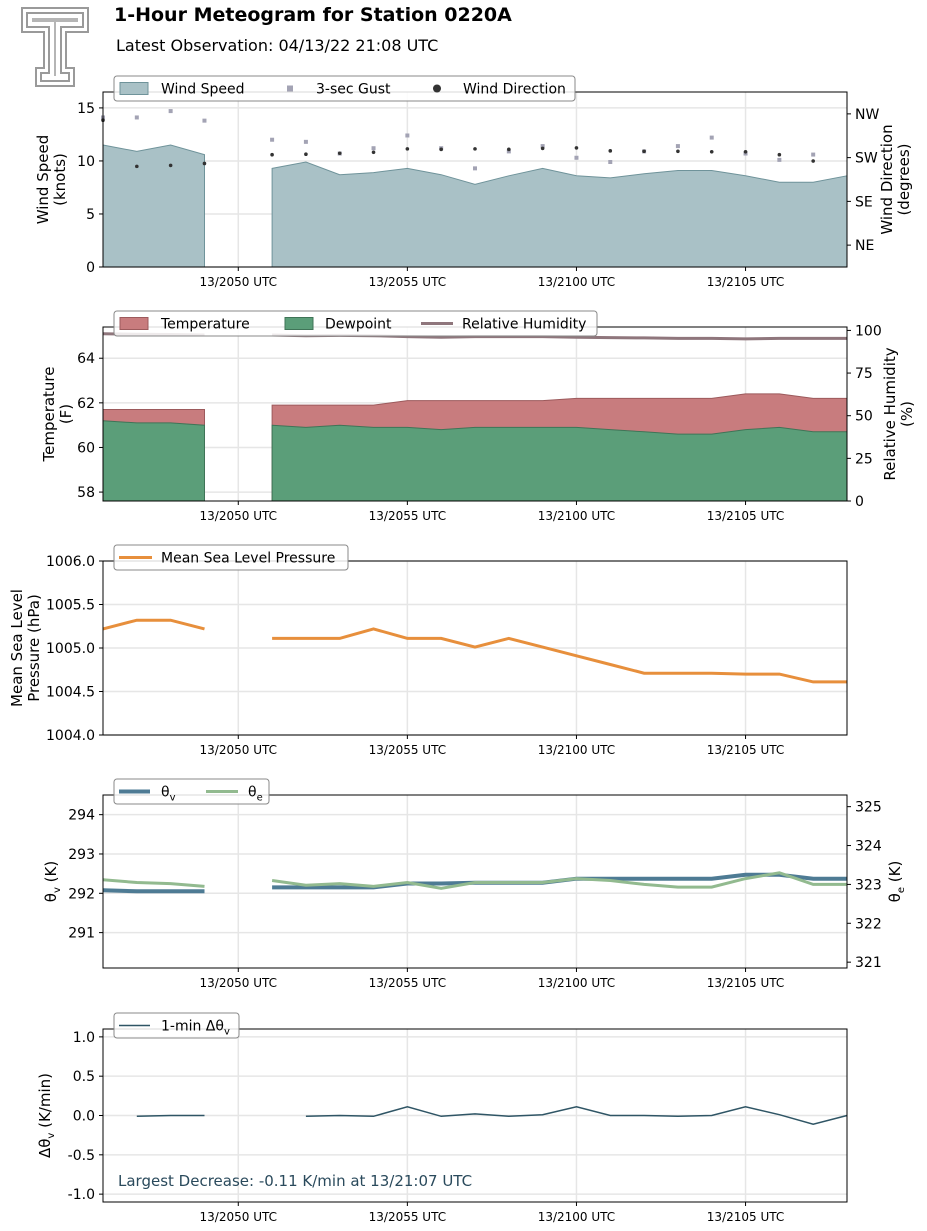  Describe the element at coordinates (195, 1028) in the screenshot. I see `legend-label: 1-min Δθv` at that location.